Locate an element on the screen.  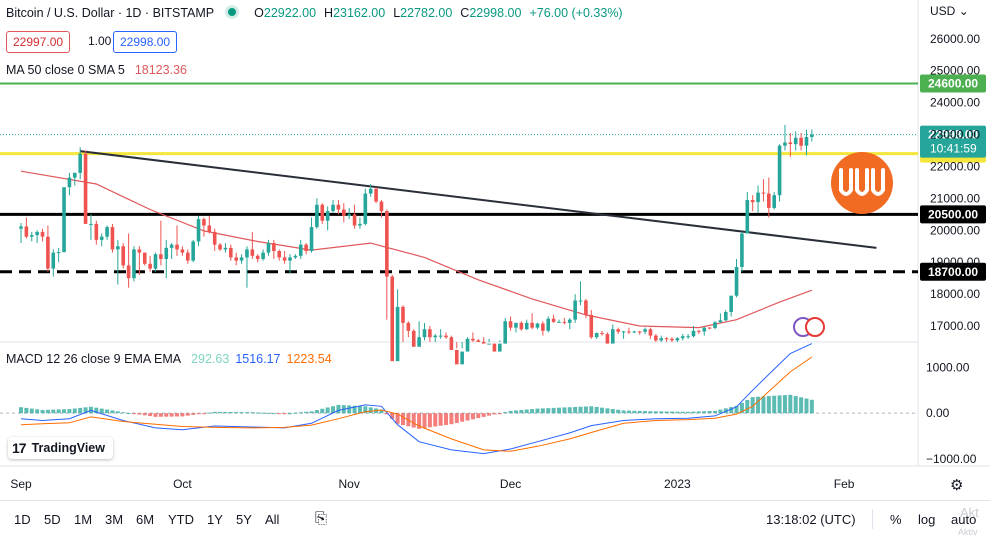
range-5y: 5Y is located at coordinates (244, 519).